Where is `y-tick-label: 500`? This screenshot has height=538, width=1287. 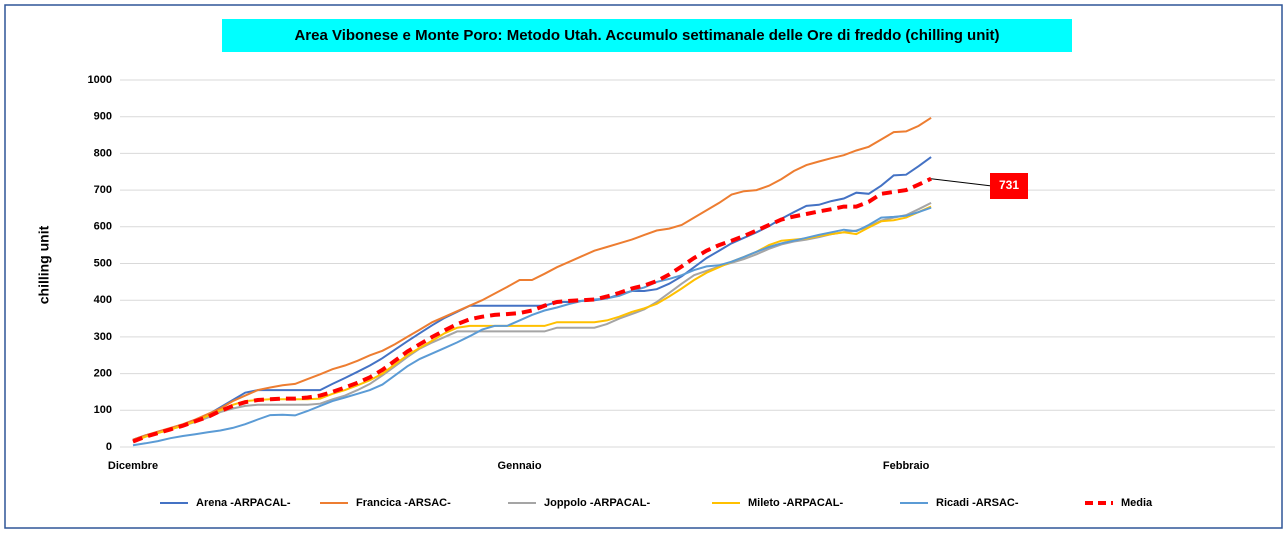 y-tick-label: 500 is located at coordinates (103, 263).